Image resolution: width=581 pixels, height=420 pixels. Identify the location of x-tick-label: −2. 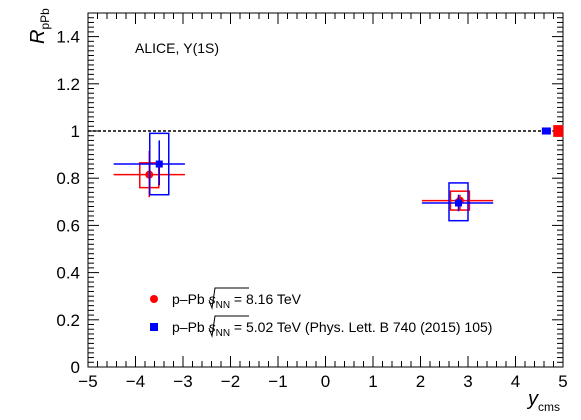
(230, 381).